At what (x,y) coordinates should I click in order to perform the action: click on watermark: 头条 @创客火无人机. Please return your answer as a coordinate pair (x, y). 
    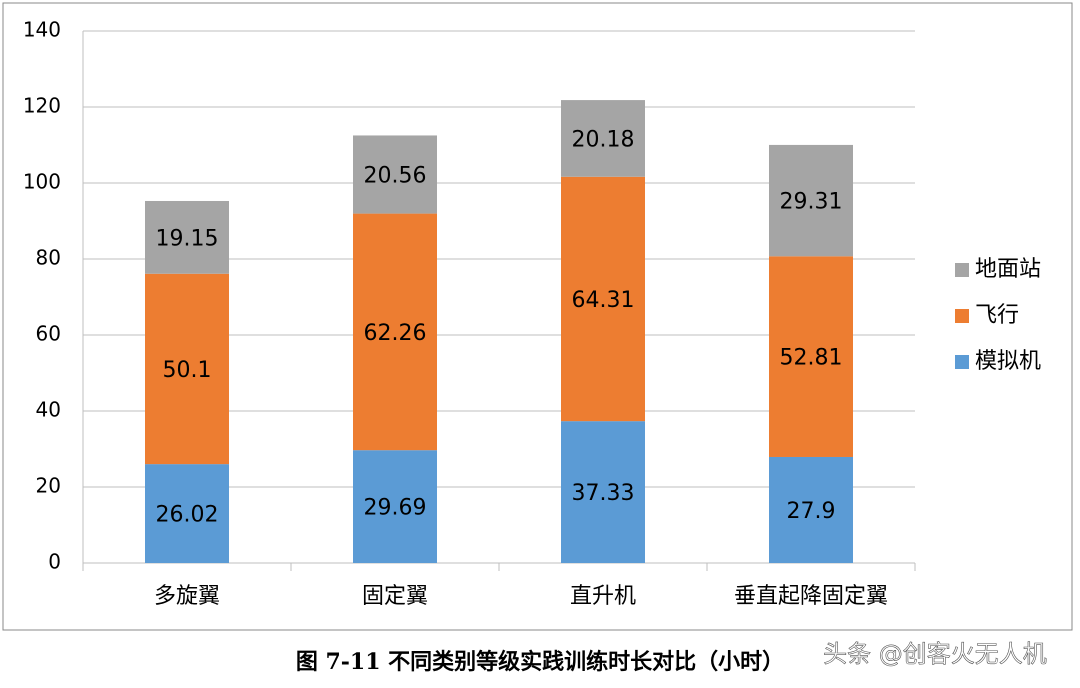
    Looking at the image, I should click on (935, 654).